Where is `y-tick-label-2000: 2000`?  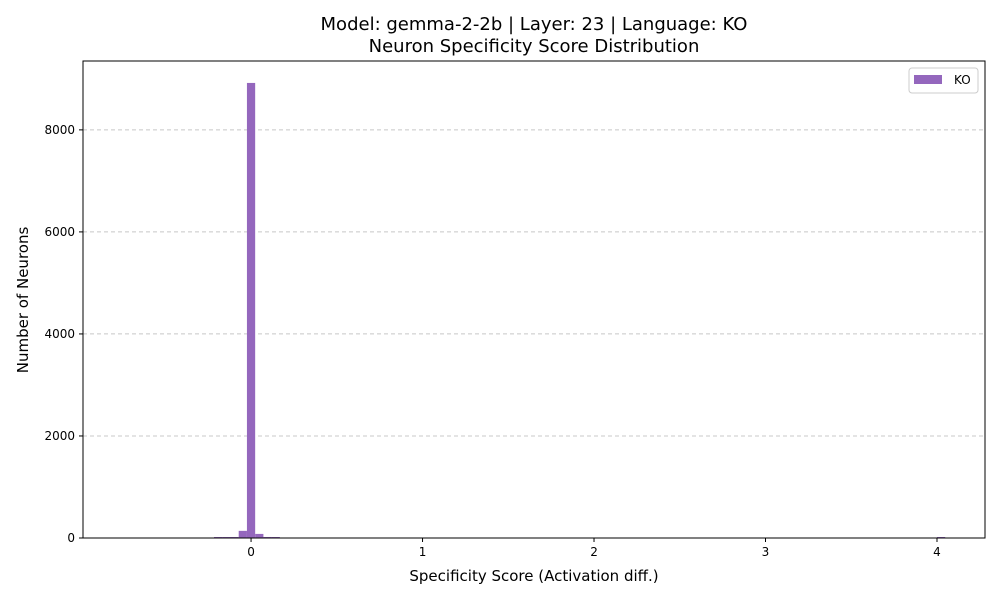 y-tick-label-2000: 2000 is located at coordinates (59, 436).